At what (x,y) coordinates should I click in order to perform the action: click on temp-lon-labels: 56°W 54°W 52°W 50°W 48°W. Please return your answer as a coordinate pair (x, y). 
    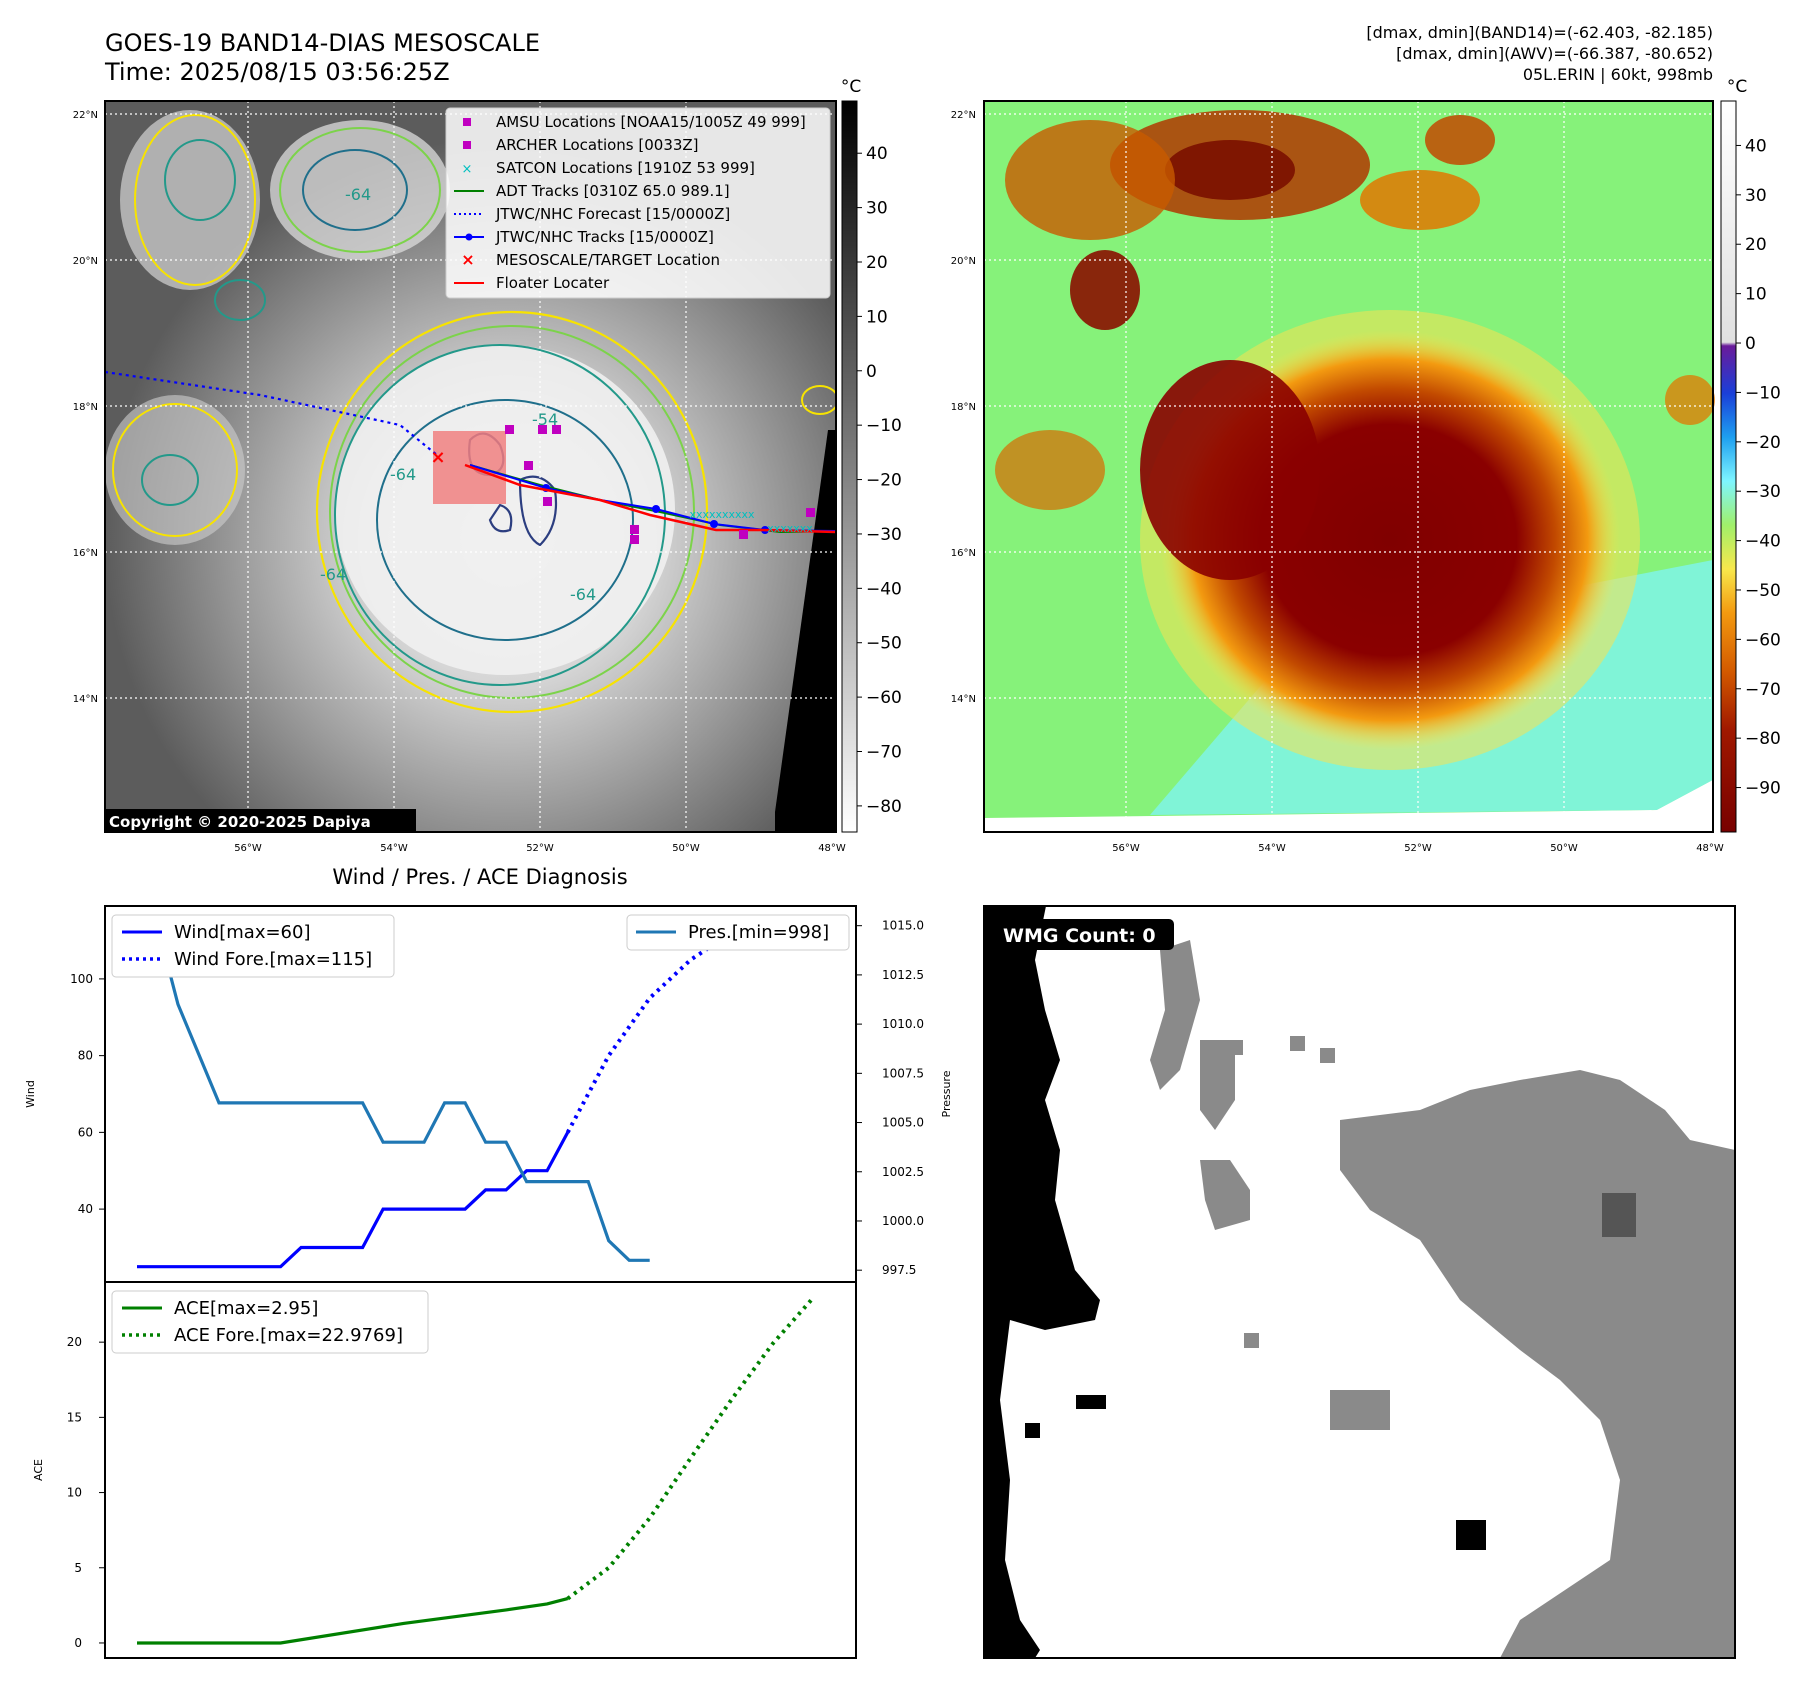
    Looking at the image, I should click on (1418, 848).